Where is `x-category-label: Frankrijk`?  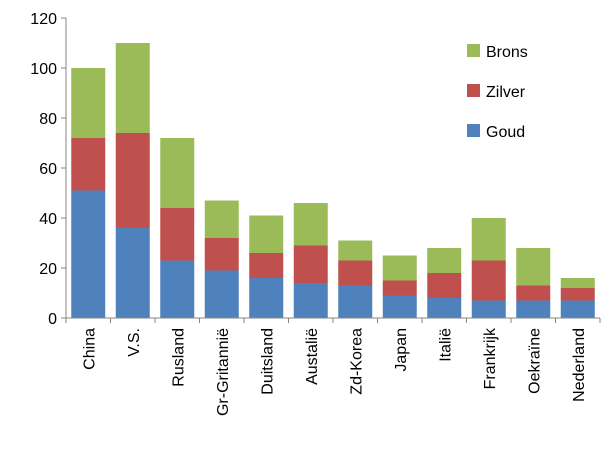 x-category-label: Frankrijk is located at coordinates (490, 358).